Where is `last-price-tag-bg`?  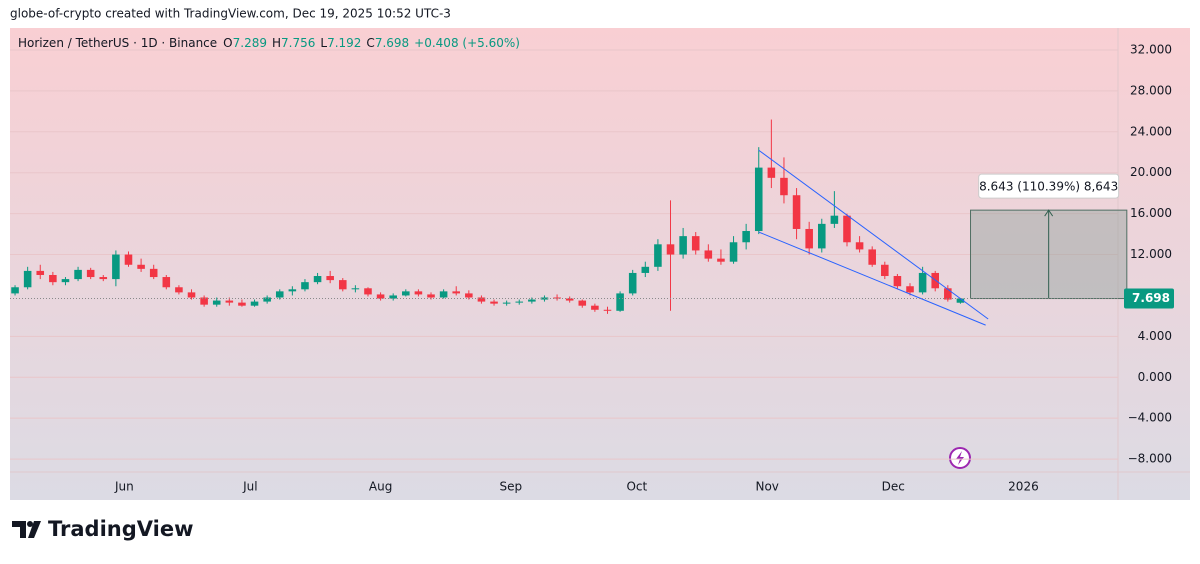 last-price-tag-bg is located at coordinates (1149, 298).